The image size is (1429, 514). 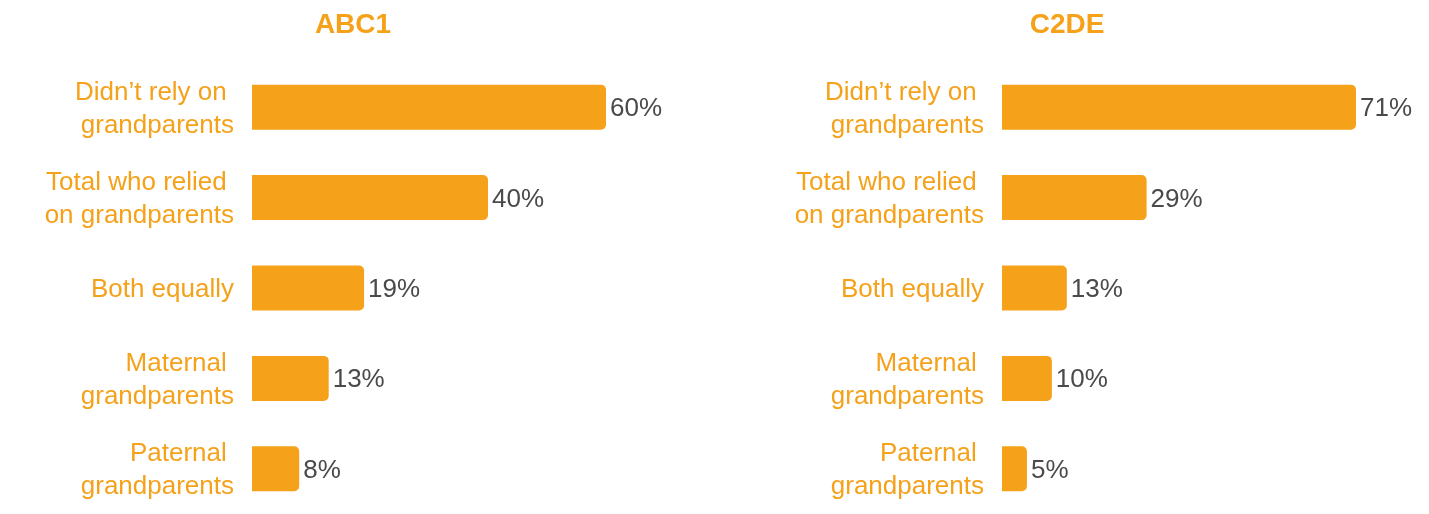 I want to click on data-label: 60%, so click(x=636, y=107).